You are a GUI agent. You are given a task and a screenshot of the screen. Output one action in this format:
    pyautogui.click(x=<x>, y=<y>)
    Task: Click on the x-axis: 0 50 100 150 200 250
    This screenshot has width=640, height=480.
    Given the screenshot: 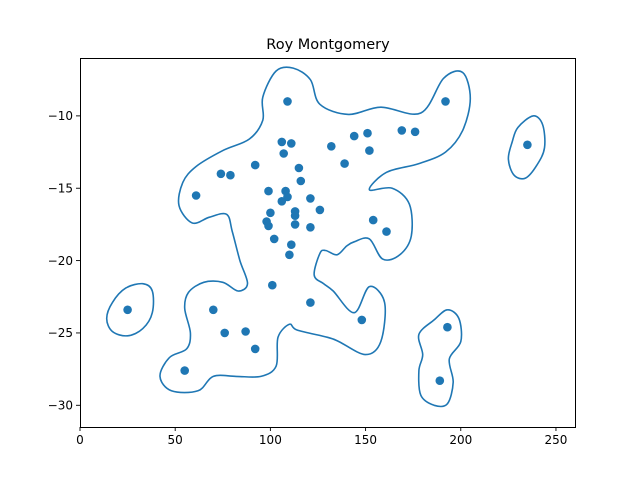 What is the action you would take?
    pyautogui.click(x=321, y=437)
    